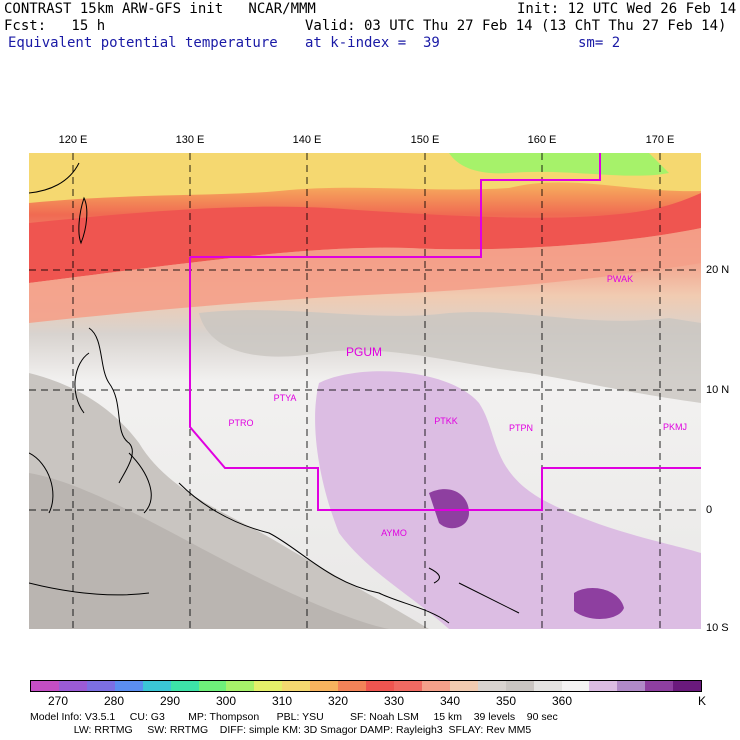 The width and height of the screenshot is (740, 740). What do you see at coordinates (450, 701) in the screenshot?
I see `colorbar-tick-340: 340` at bounding box center [450, 701].